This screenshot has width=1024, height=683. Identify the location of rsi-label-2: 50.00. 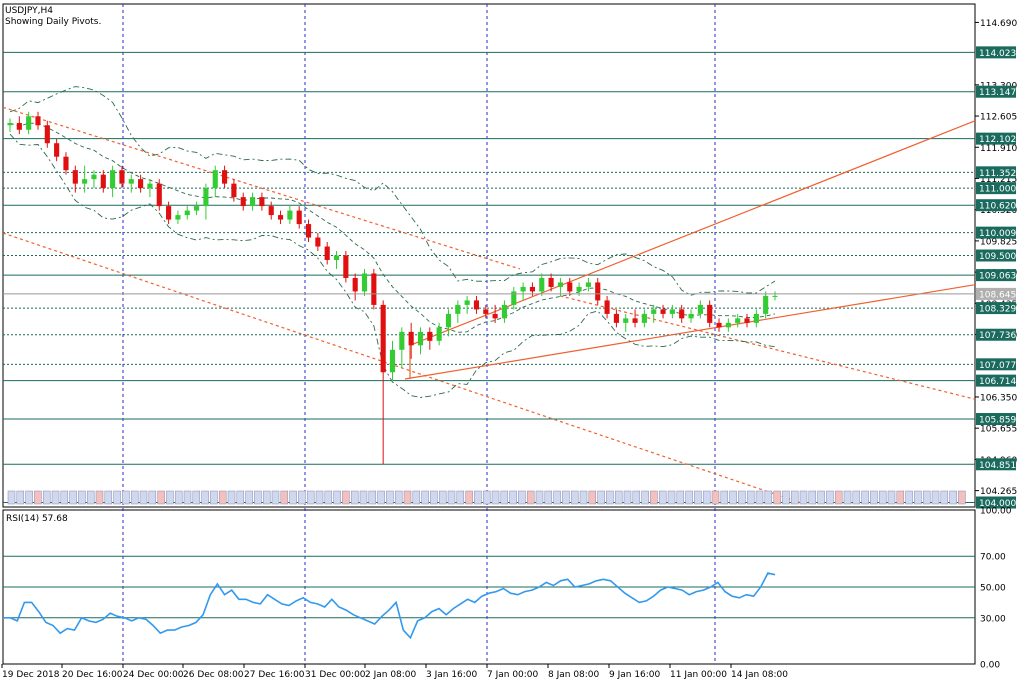
(993, 589).